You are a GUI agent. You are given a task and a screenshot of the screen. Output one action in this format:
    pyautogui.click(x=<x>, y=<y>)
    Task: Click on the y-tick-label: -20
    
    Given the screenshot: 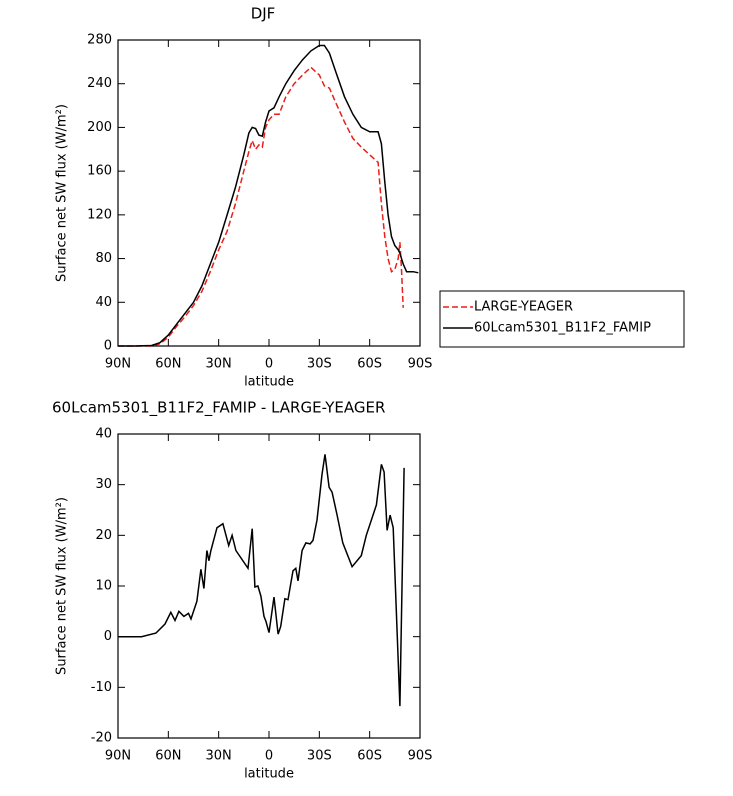 What is the action you would take?
    pyautogui.click(x=101, y=738)
    